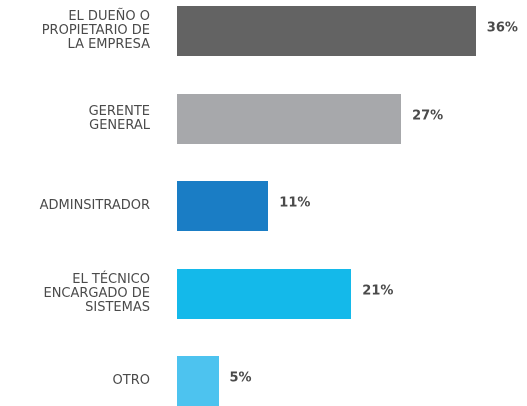 The image size is (527, 406). What do you see at coordinates (378, 290) in the screenshot?
I see `value-label: 21%` at bounding box center [378, 290].